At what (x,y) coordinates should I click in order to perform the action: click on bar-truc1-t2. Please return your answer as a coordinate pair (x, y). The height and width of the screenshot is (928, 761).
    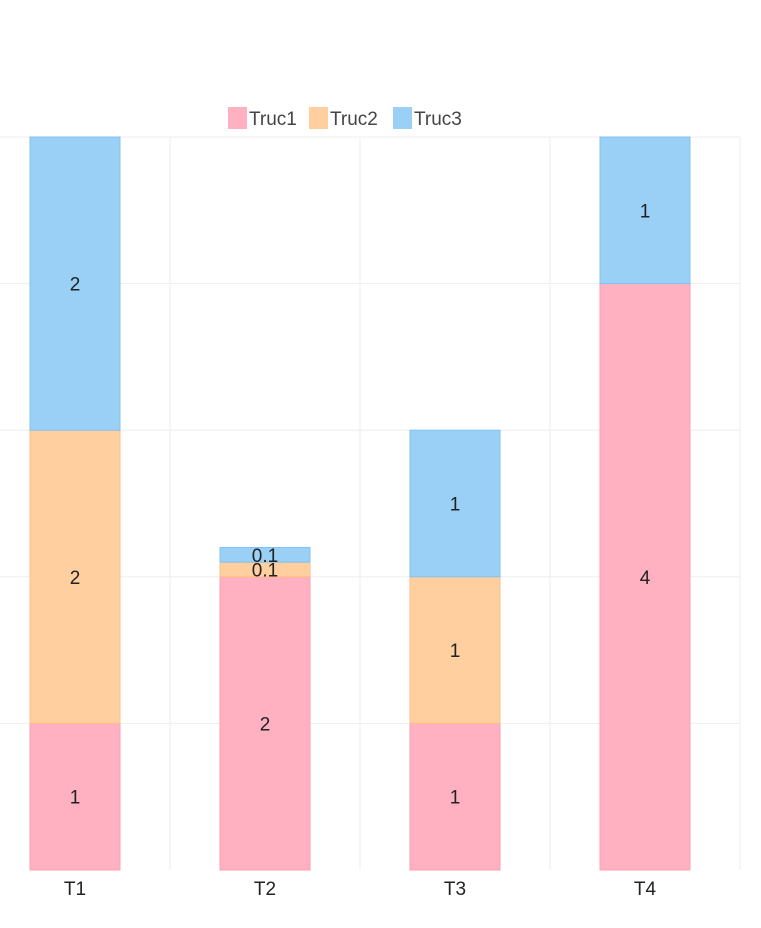
    Looking at the image, I should click on (265, 723).